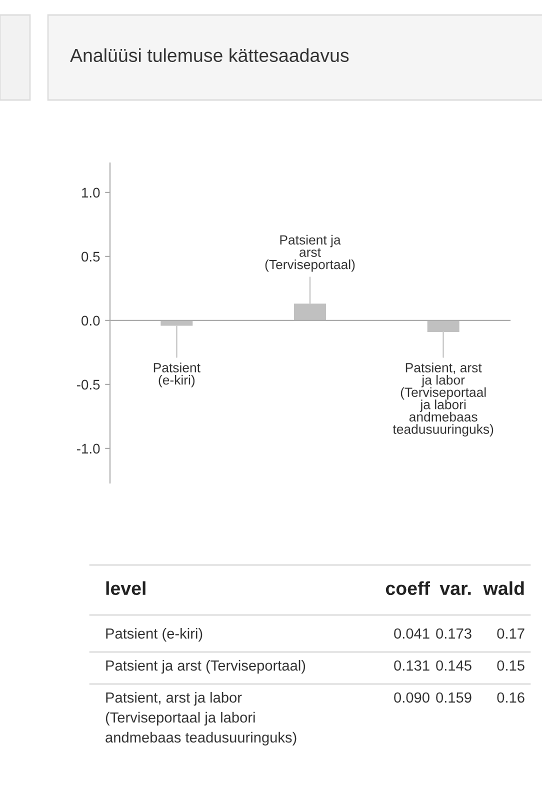 The image size is (542, 796). Describe the element at coordinates (454, 633) in the screenshot. I see `text: 0.173` at that location.